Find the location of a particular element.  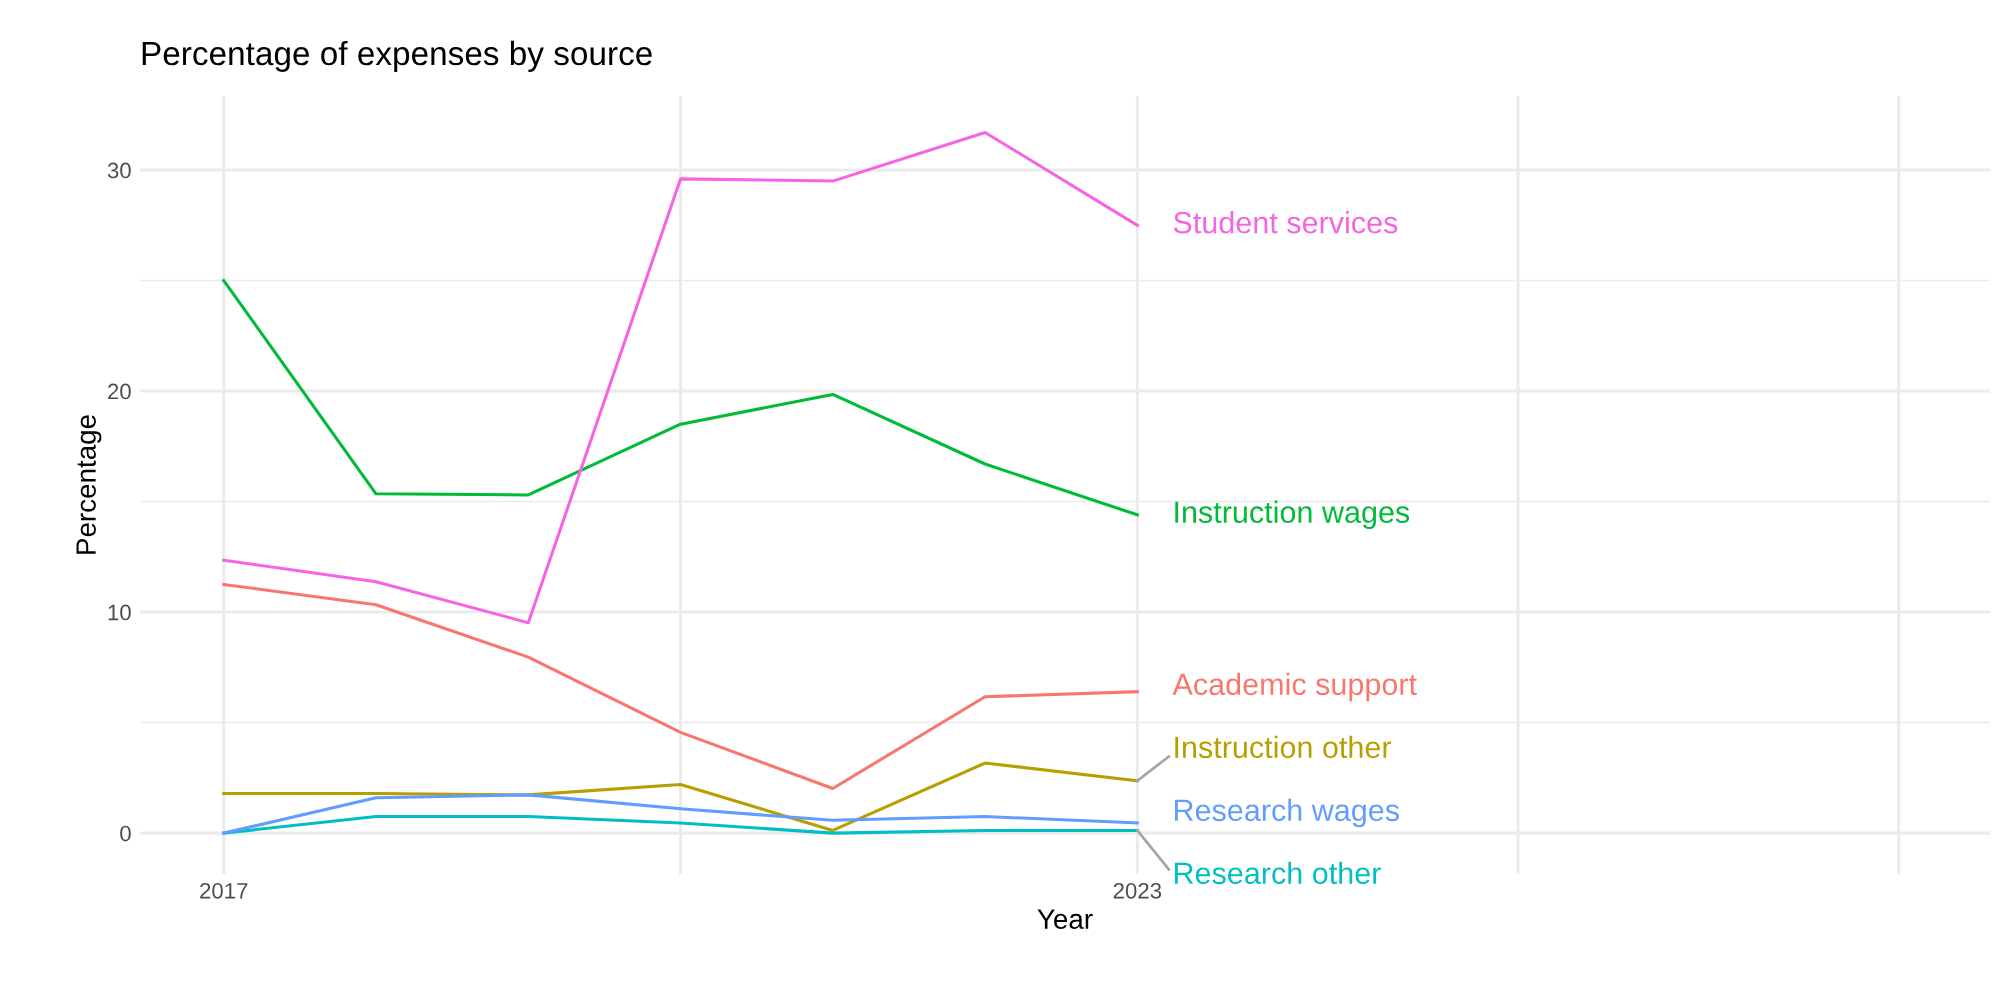

y-tick-label: 10 is located at coordinates (119, 612).